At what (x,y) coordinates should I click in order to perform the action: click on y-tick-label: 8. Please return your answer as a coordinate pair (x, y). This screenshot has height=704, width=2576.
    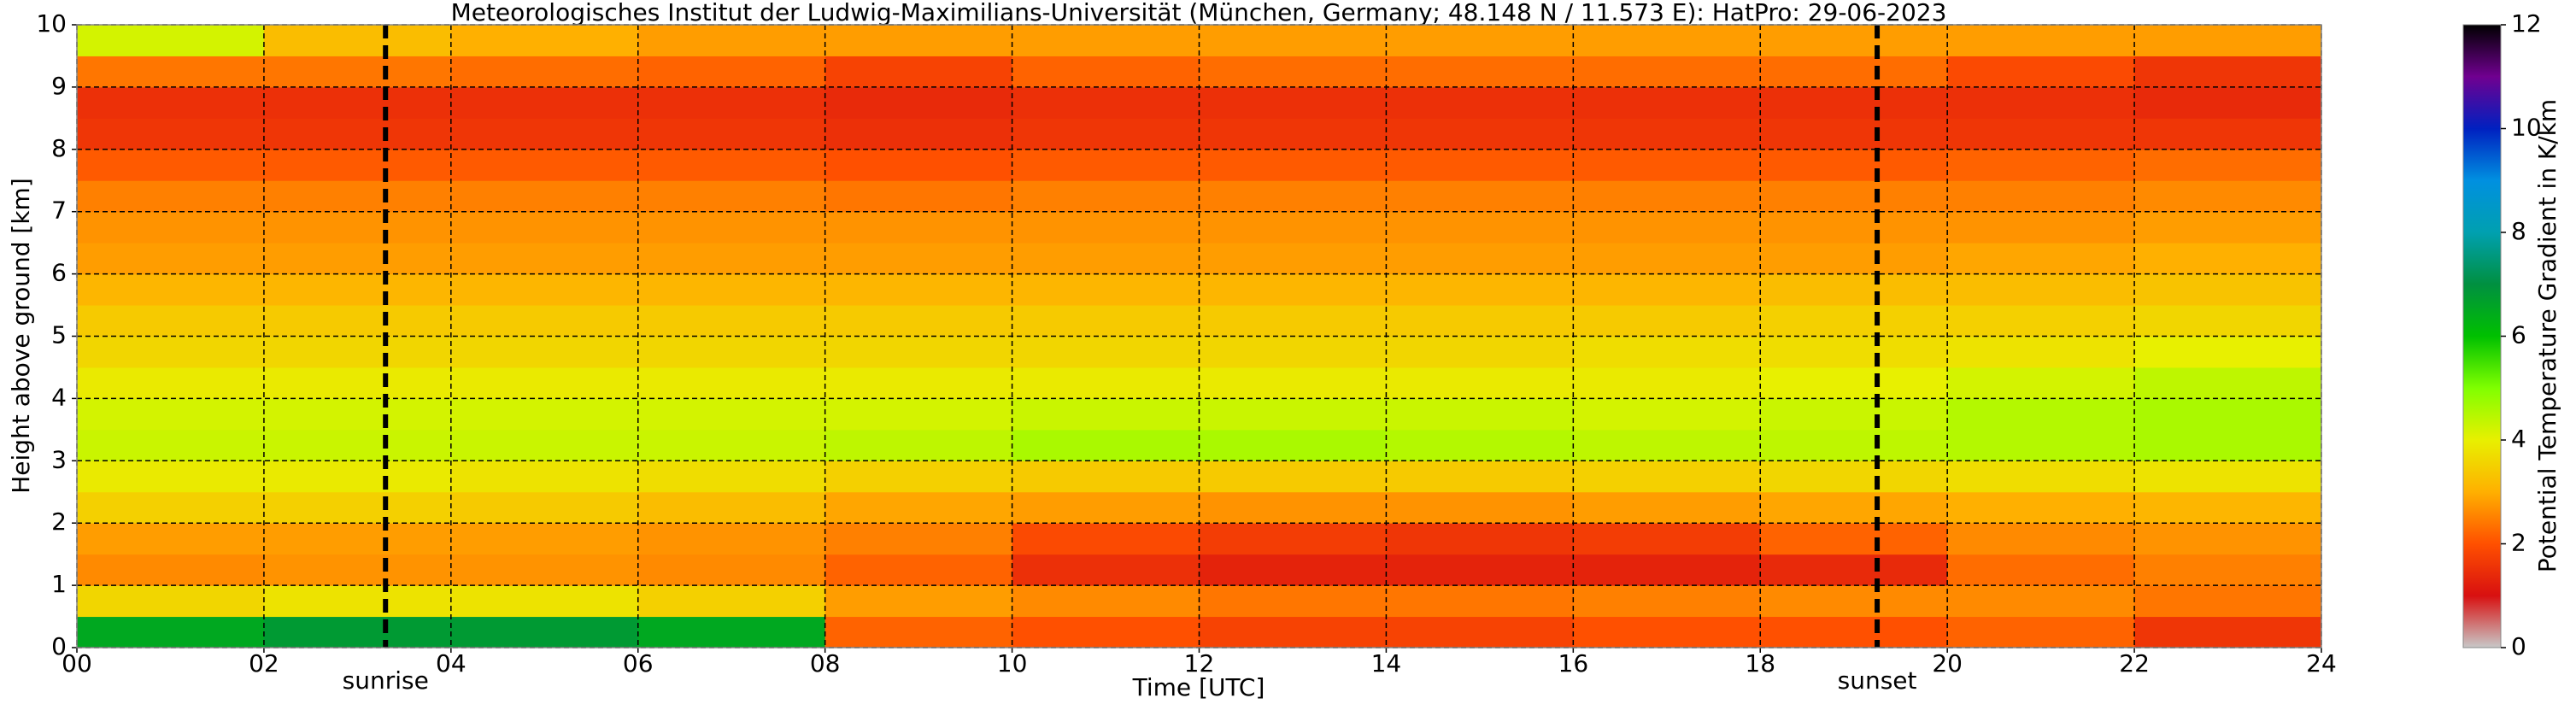
    Looking at the image, I should click on (59, 148).